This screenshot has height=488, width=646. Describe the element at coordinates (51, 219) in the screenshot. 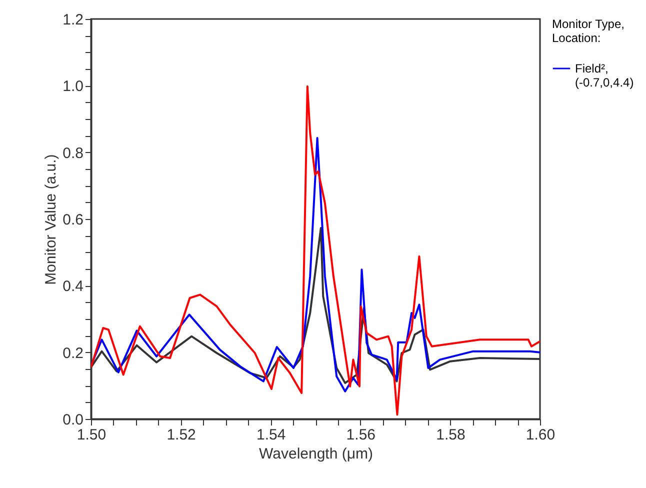

I see `y-axis-title: Monitor Value (a.u.)` at that location.